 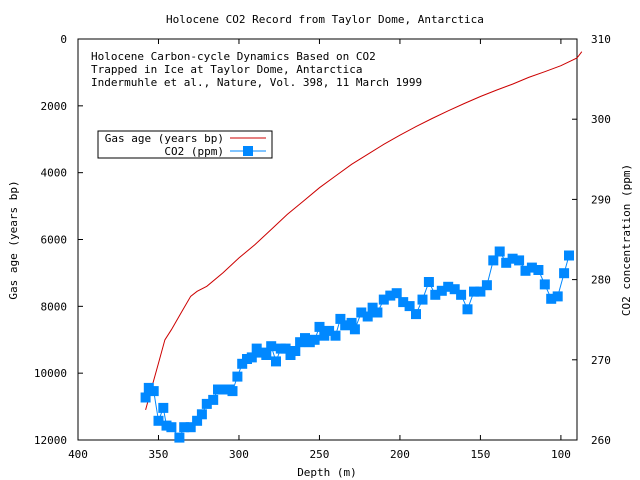 What do you see at coordinates (601, 119) in the screenshot?
I see `y2-tick-label: 300` at bounding box center [601, 119].